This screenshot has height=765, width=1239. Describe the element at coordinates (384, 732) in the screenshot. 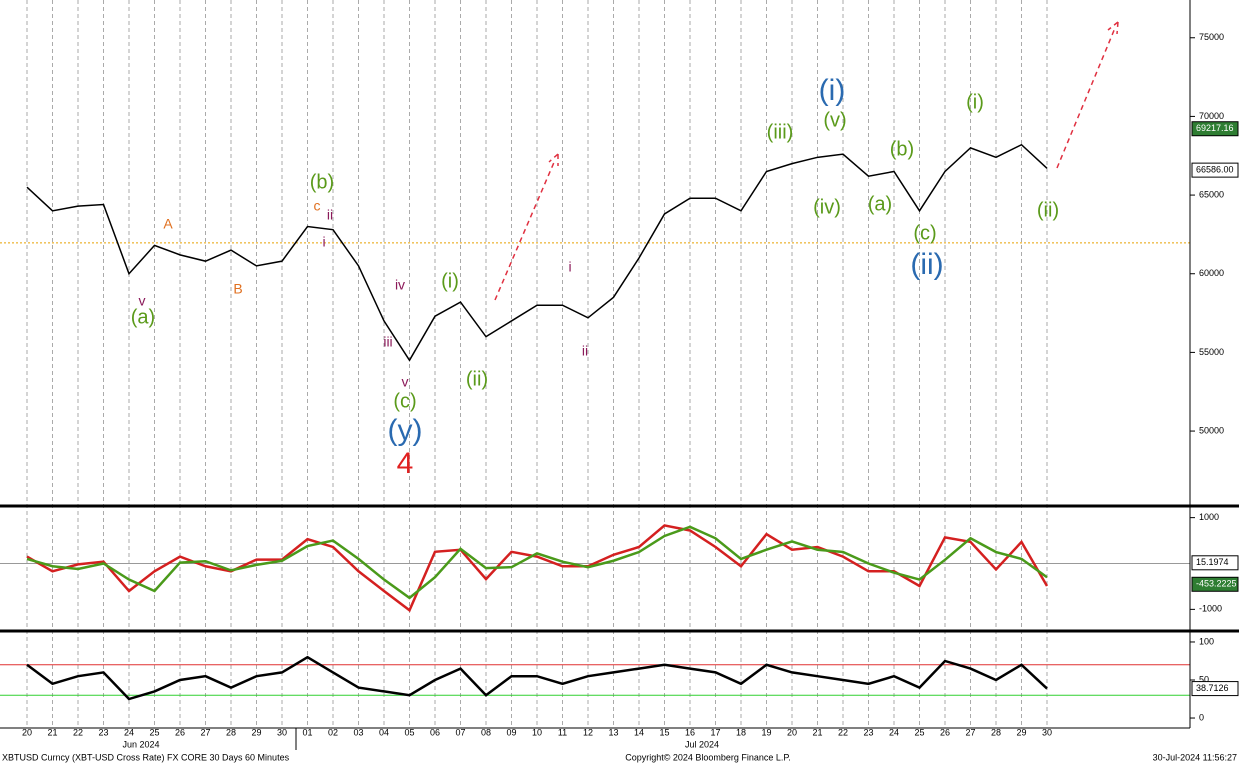

I see `x-tick-label: 04` at that location.